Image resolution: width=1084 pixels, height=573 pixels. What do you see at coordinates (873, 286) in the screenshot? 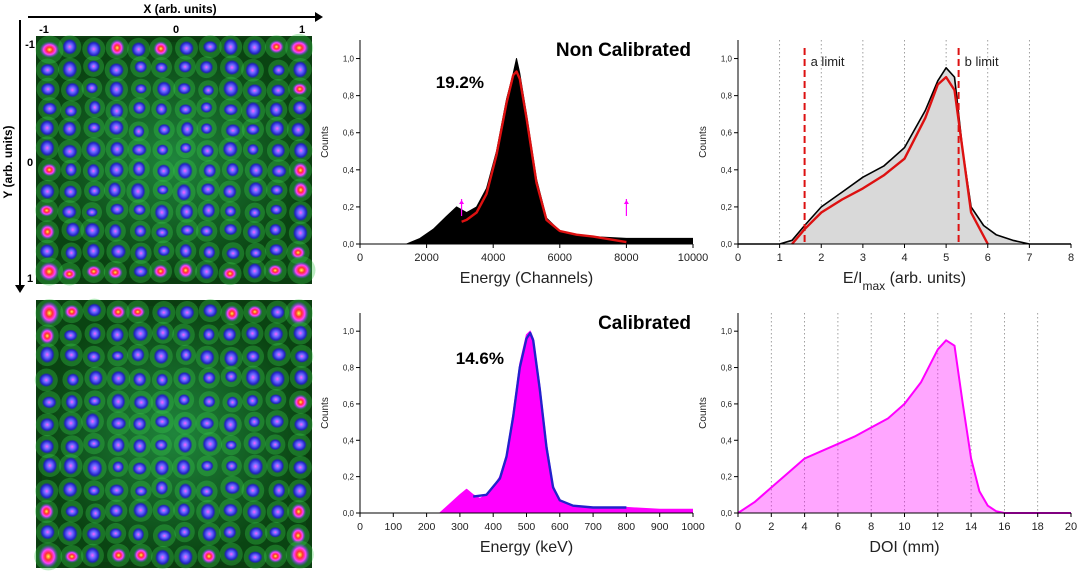
I see `x-axis-label-sub: max` at bounding box center [873, 286].